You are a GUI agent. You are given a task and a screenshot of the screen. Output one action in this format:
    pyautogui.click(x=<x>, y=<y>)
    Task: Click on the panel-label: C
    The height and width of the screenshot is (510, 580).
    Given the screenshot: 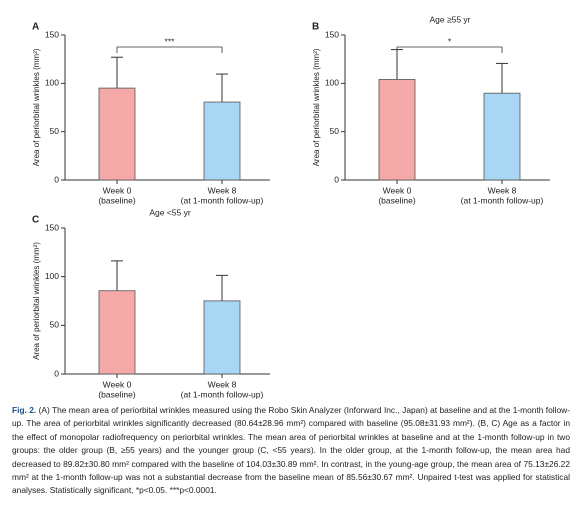 What is the action you would take?
    pyautogui.click(x=35, y=220)
    